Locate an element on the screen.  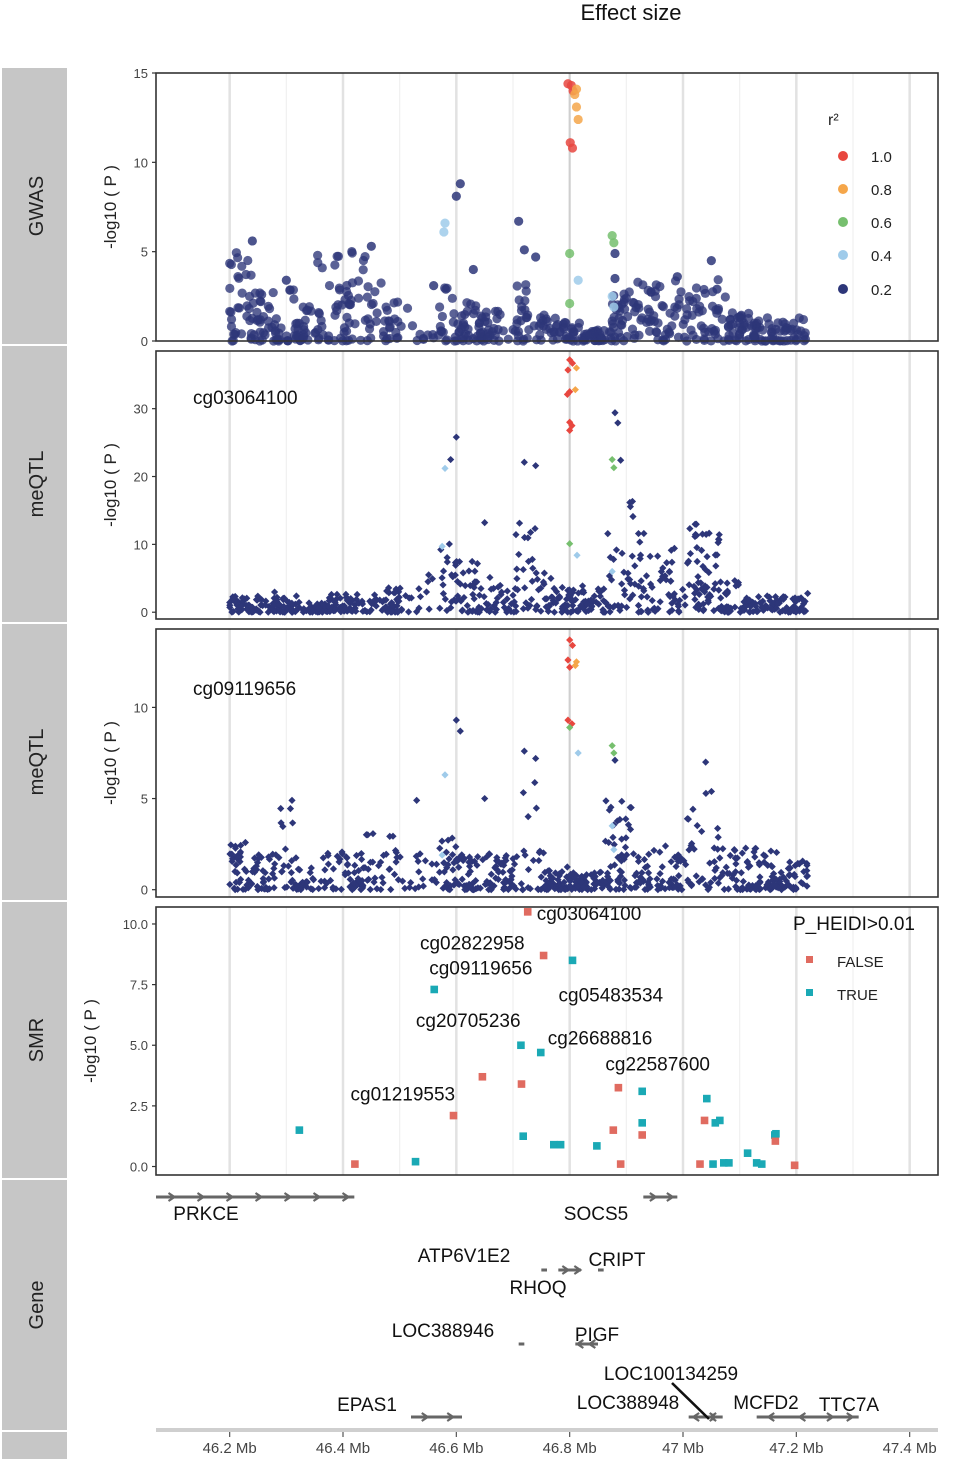
smr-y-tick-label: 5.0 is located at coordinates (139, 1045).